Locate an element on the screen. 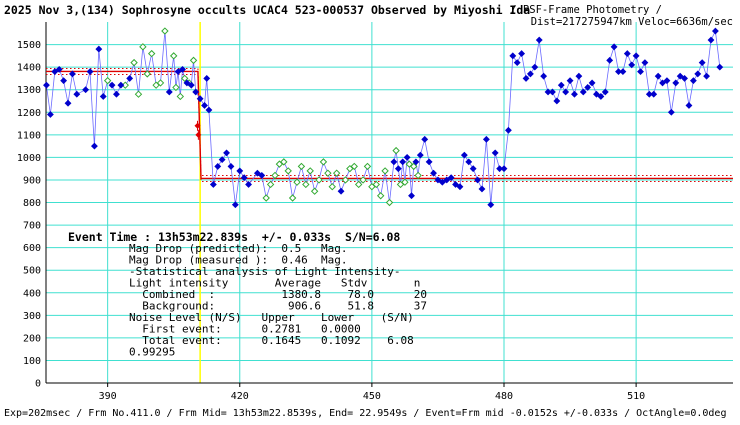  event-info-line: Mag Drop (predicted): 0.5 Mag. is located at coordinates (238, 248).